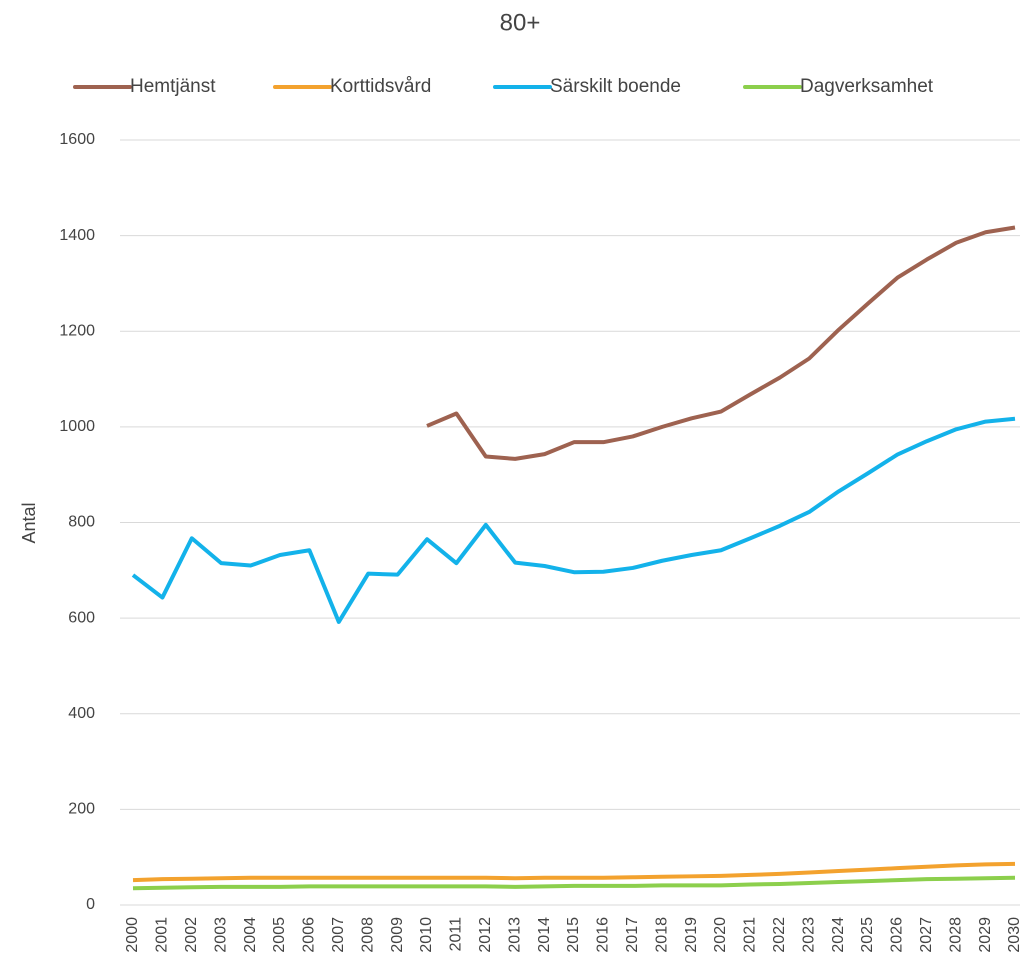 The height and width of the screenshot is (974, 1023). Describe the element at coordinates (632, 935) in the screenshot. I see `x-tick-label: 2017` at that location.